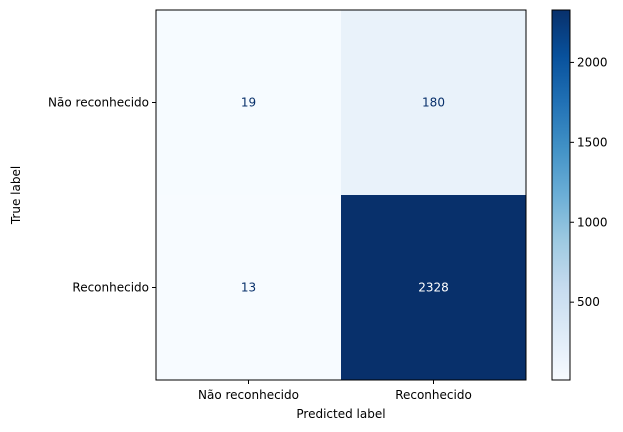 Image resolution: width=623 pixels, height=432 pixels. What do you see at coordinates (589, 182) in the screenshot?
I see `colorbar-ticks: 500 1000 1500 2000` at bounding box center [589, 182].